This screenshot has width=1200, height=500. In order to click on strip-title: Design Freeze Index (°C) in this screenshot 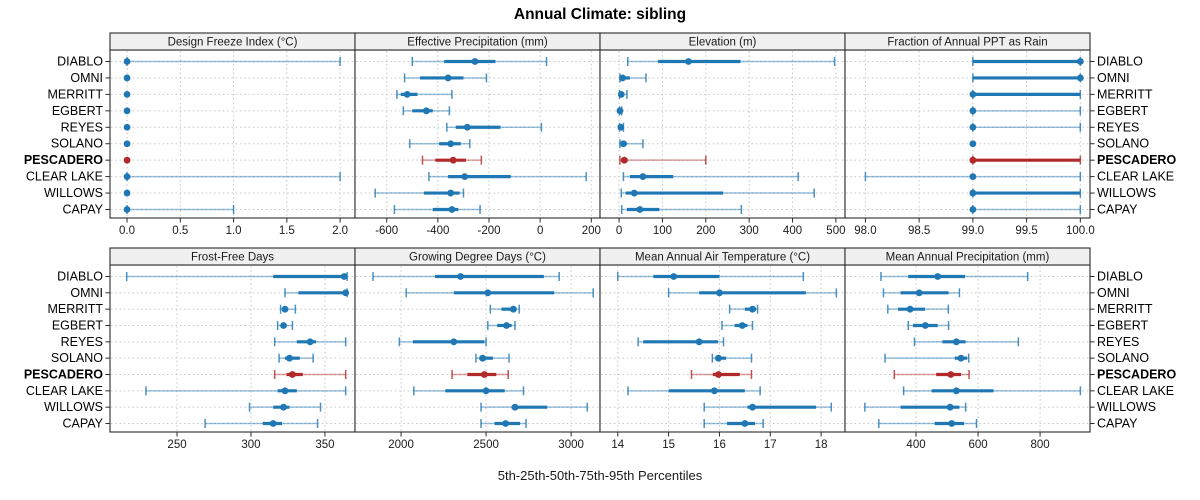, I will do `click(233, 43)`.